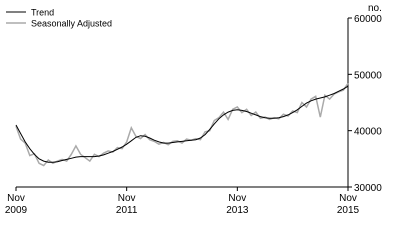  I want to click on legend-label: Trend, so click(42, 13).